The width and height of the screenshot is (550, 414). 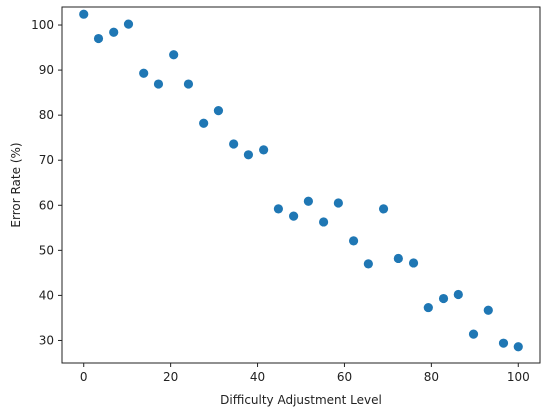 What do you see at coordinates (301, 400) in the screenshot?
I see `x-axis-label: Difficulty Adjustment Level` at bounding box center [301, 400].